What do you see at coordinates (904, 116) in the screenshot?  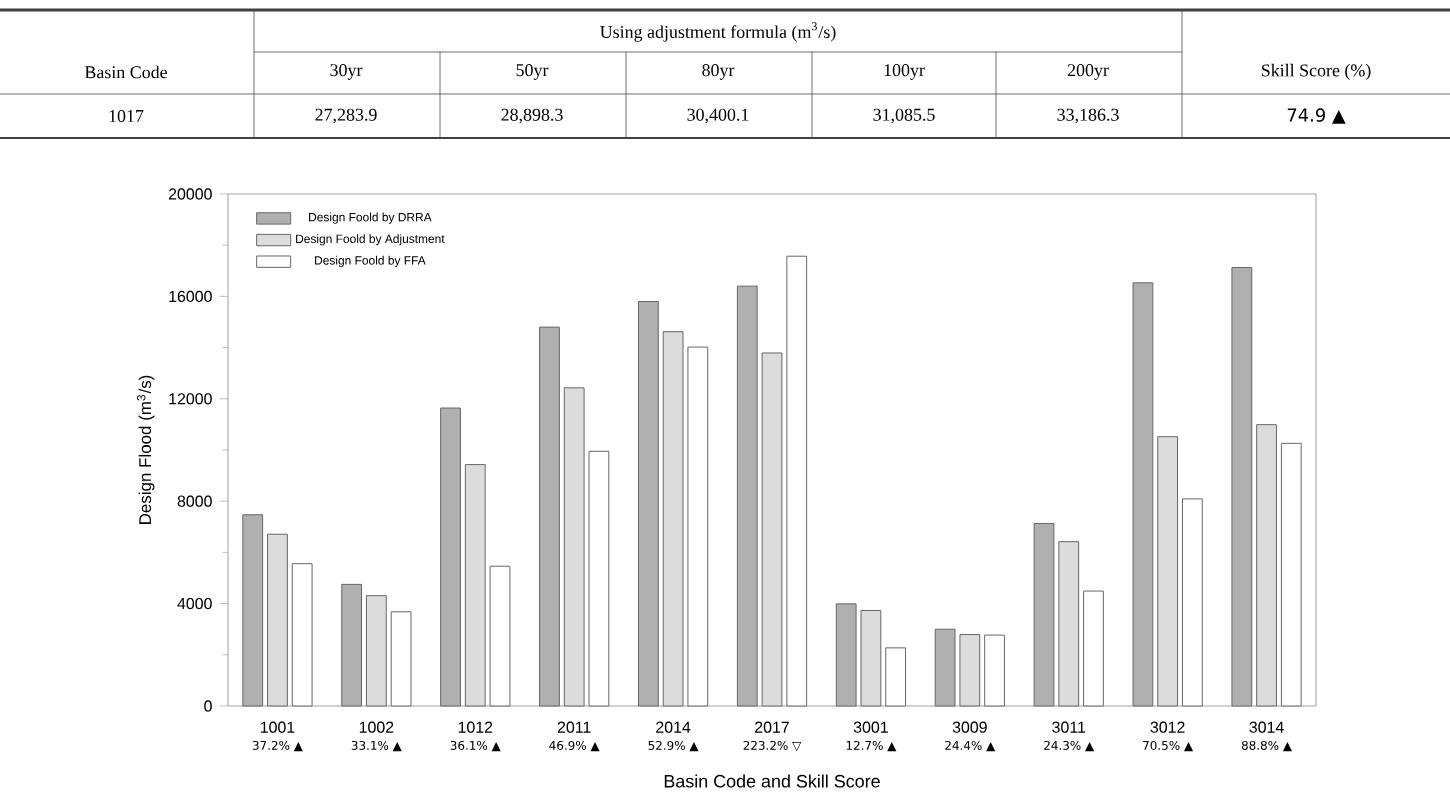 I see `text: 31,085.5` at bounding box center [904, 116].